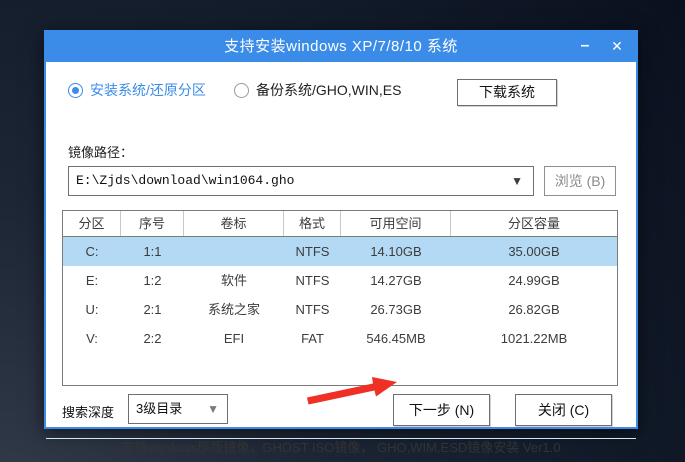 The height and width of the screenshot is (462, 685). Describe the element at coordinates (396, 251) in the screenshot. I see `cell-free-space: 14.10GB` at that location.